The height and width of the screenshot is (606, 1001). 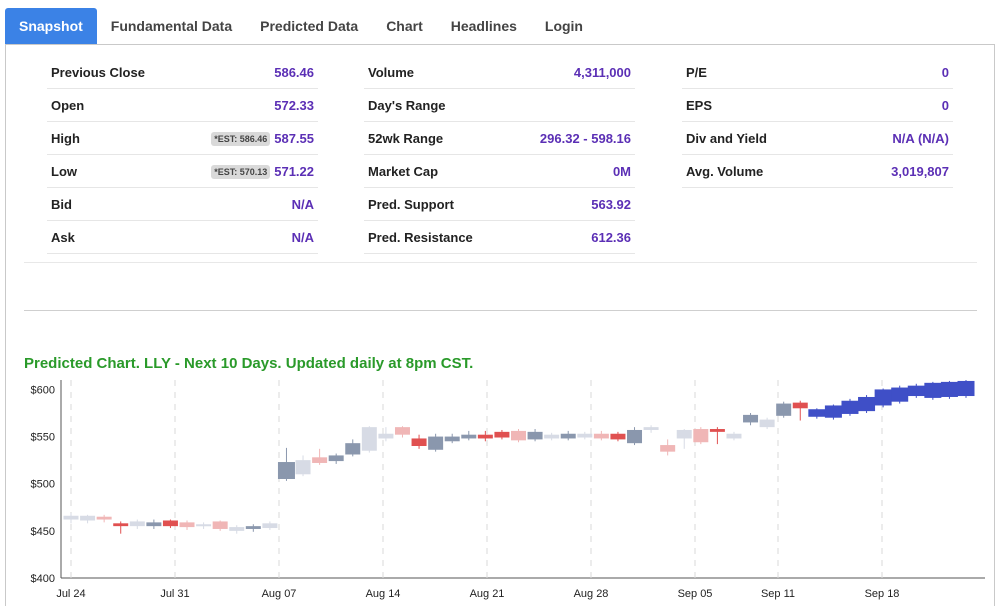 What do you see at coordinates (171, 26) in the screenshot?
I see `tab-fundamental-data: Fundamental Data` at bounding box center [171, 26].